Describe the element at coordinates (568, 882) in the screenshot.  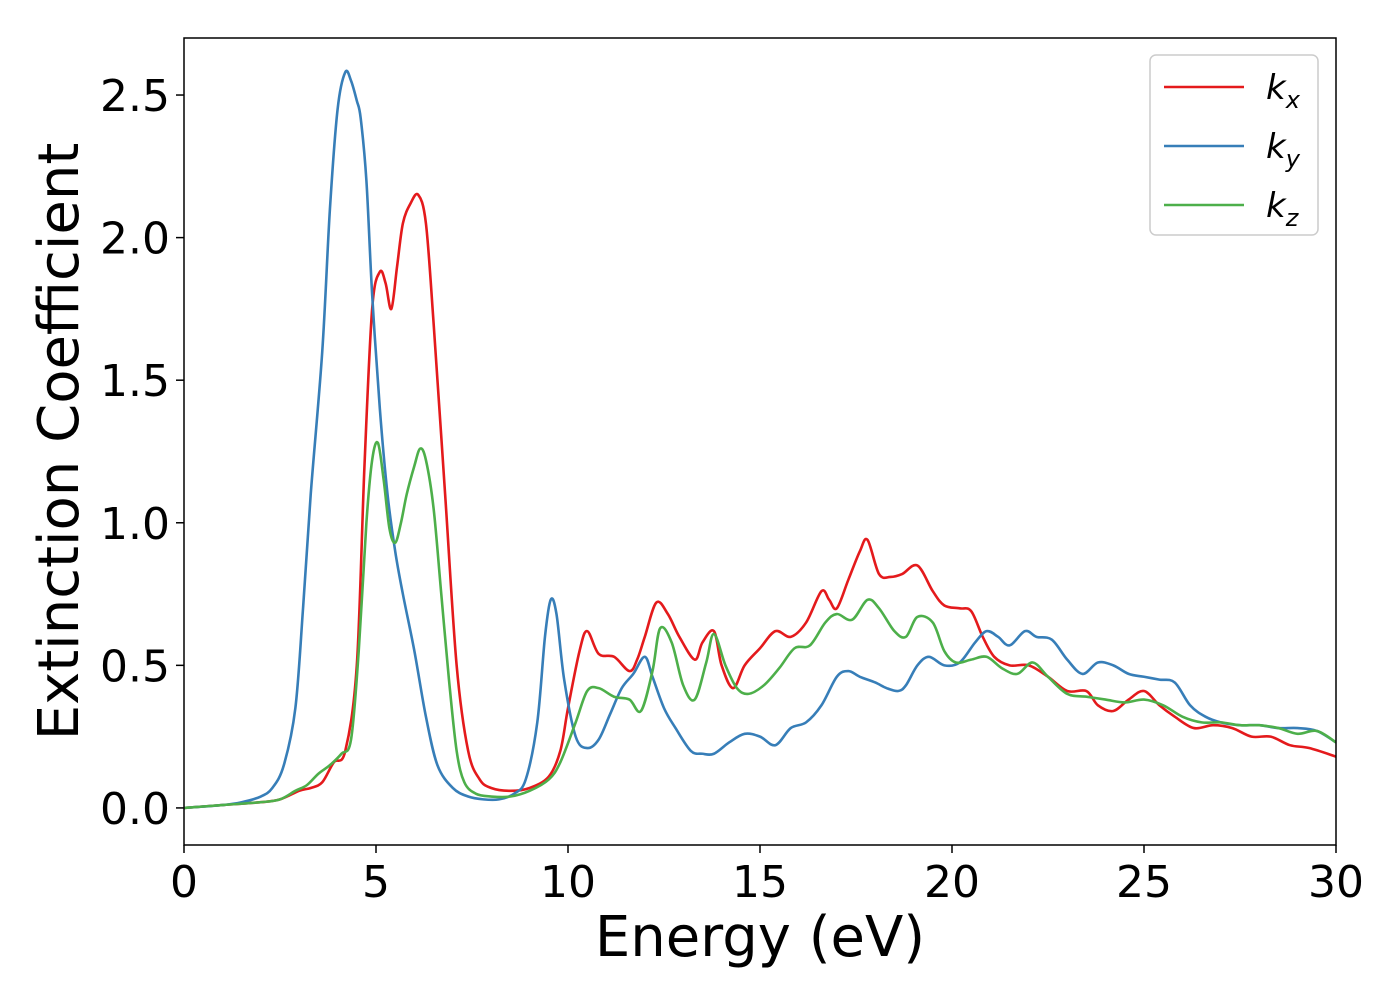
I see `x-tick-label: 10` at that location.